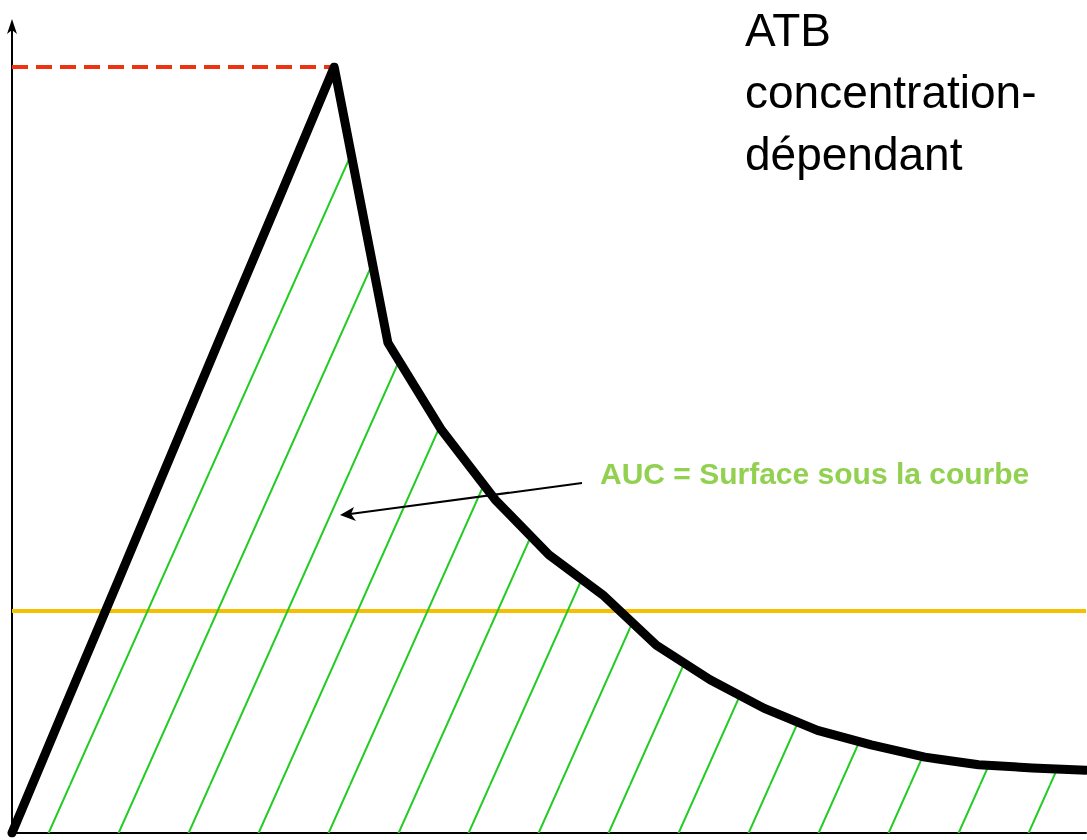 The image size is (1087, 840). Describe the element at coordinates (815, 473) in the screenshot. I see `annotation: AUC = Surface sous la courbe` at that location.